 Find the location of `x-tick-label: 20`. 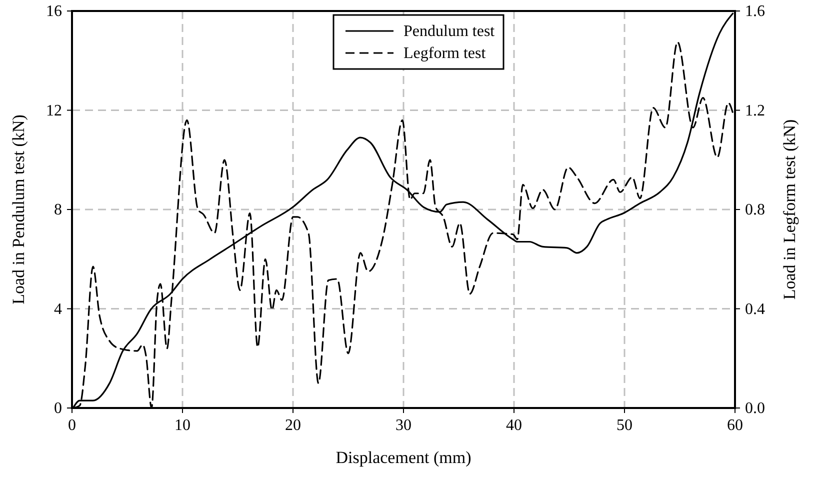

x-tick-label: 20 is located at coordinates (293, 425).